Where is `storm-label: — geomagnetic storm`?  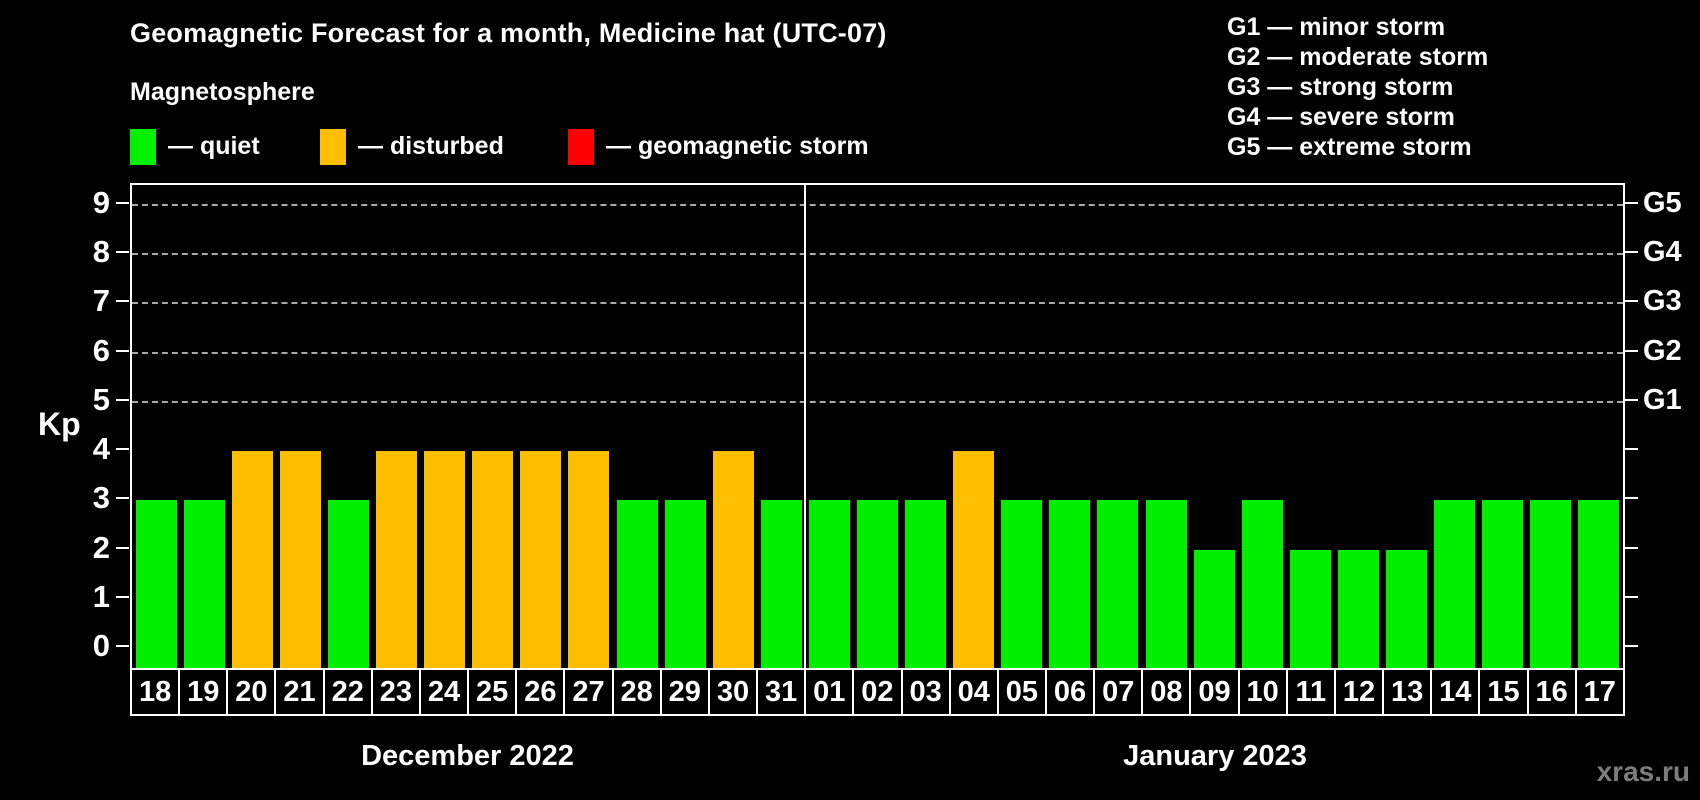 storm-label: — geomagnetic storm is located at coordinates (737, 146).